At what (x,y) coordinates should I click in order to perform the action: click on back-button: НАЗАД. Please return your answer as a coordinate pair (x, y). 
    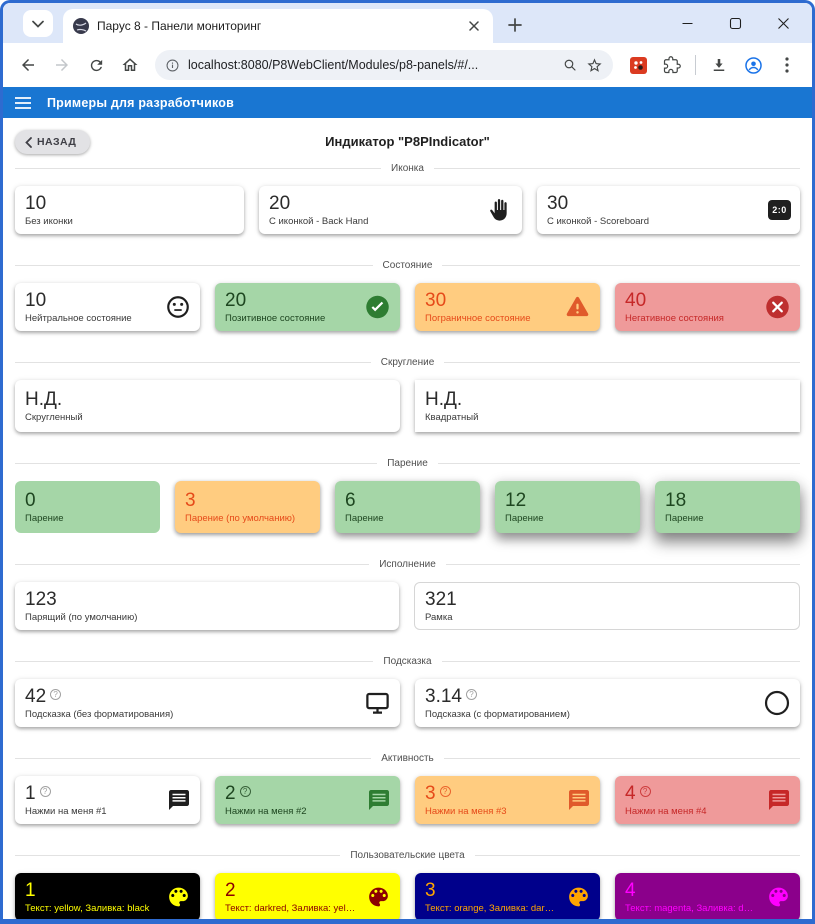
    Looking at the image, I should click on (53, 142).